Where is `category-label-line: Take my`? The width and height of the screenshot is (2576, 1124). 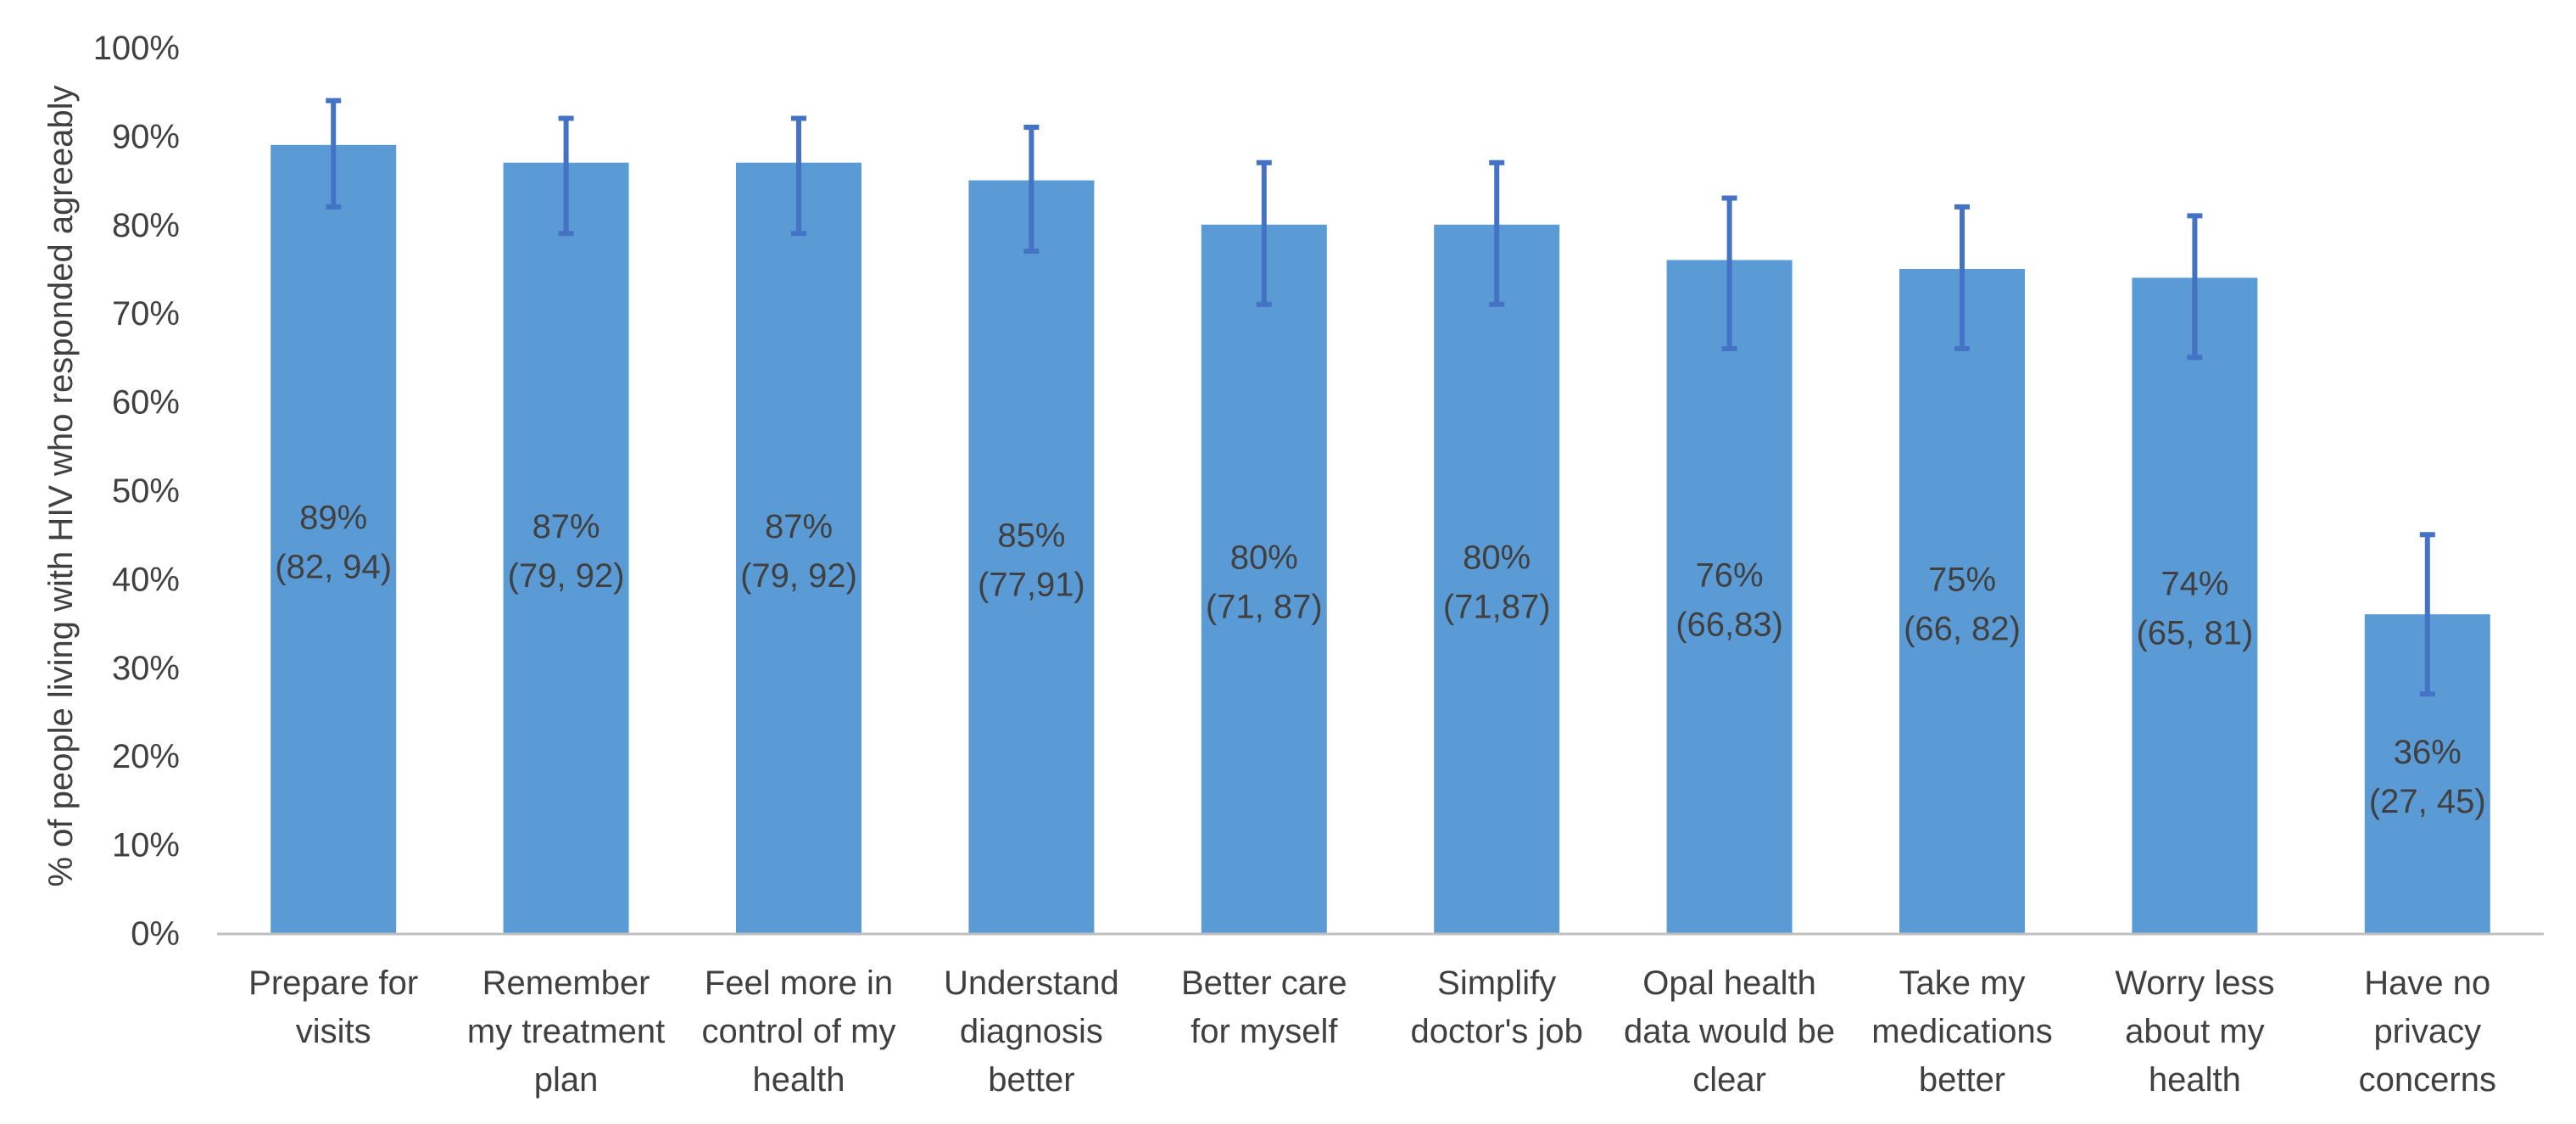 category-label-line: Take my is located at coordinates (1962, 983).